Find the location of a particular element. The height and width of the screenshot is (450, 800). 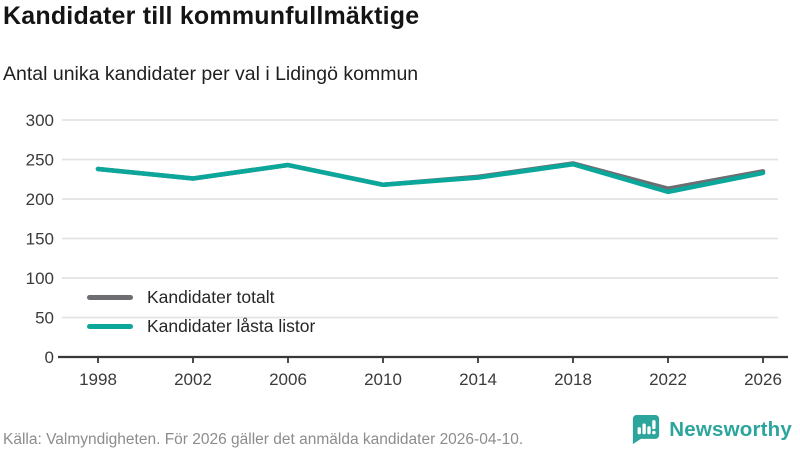

legend-item-lasta-listor: Kandidater låsta listor is located at coordinates (201, 326).